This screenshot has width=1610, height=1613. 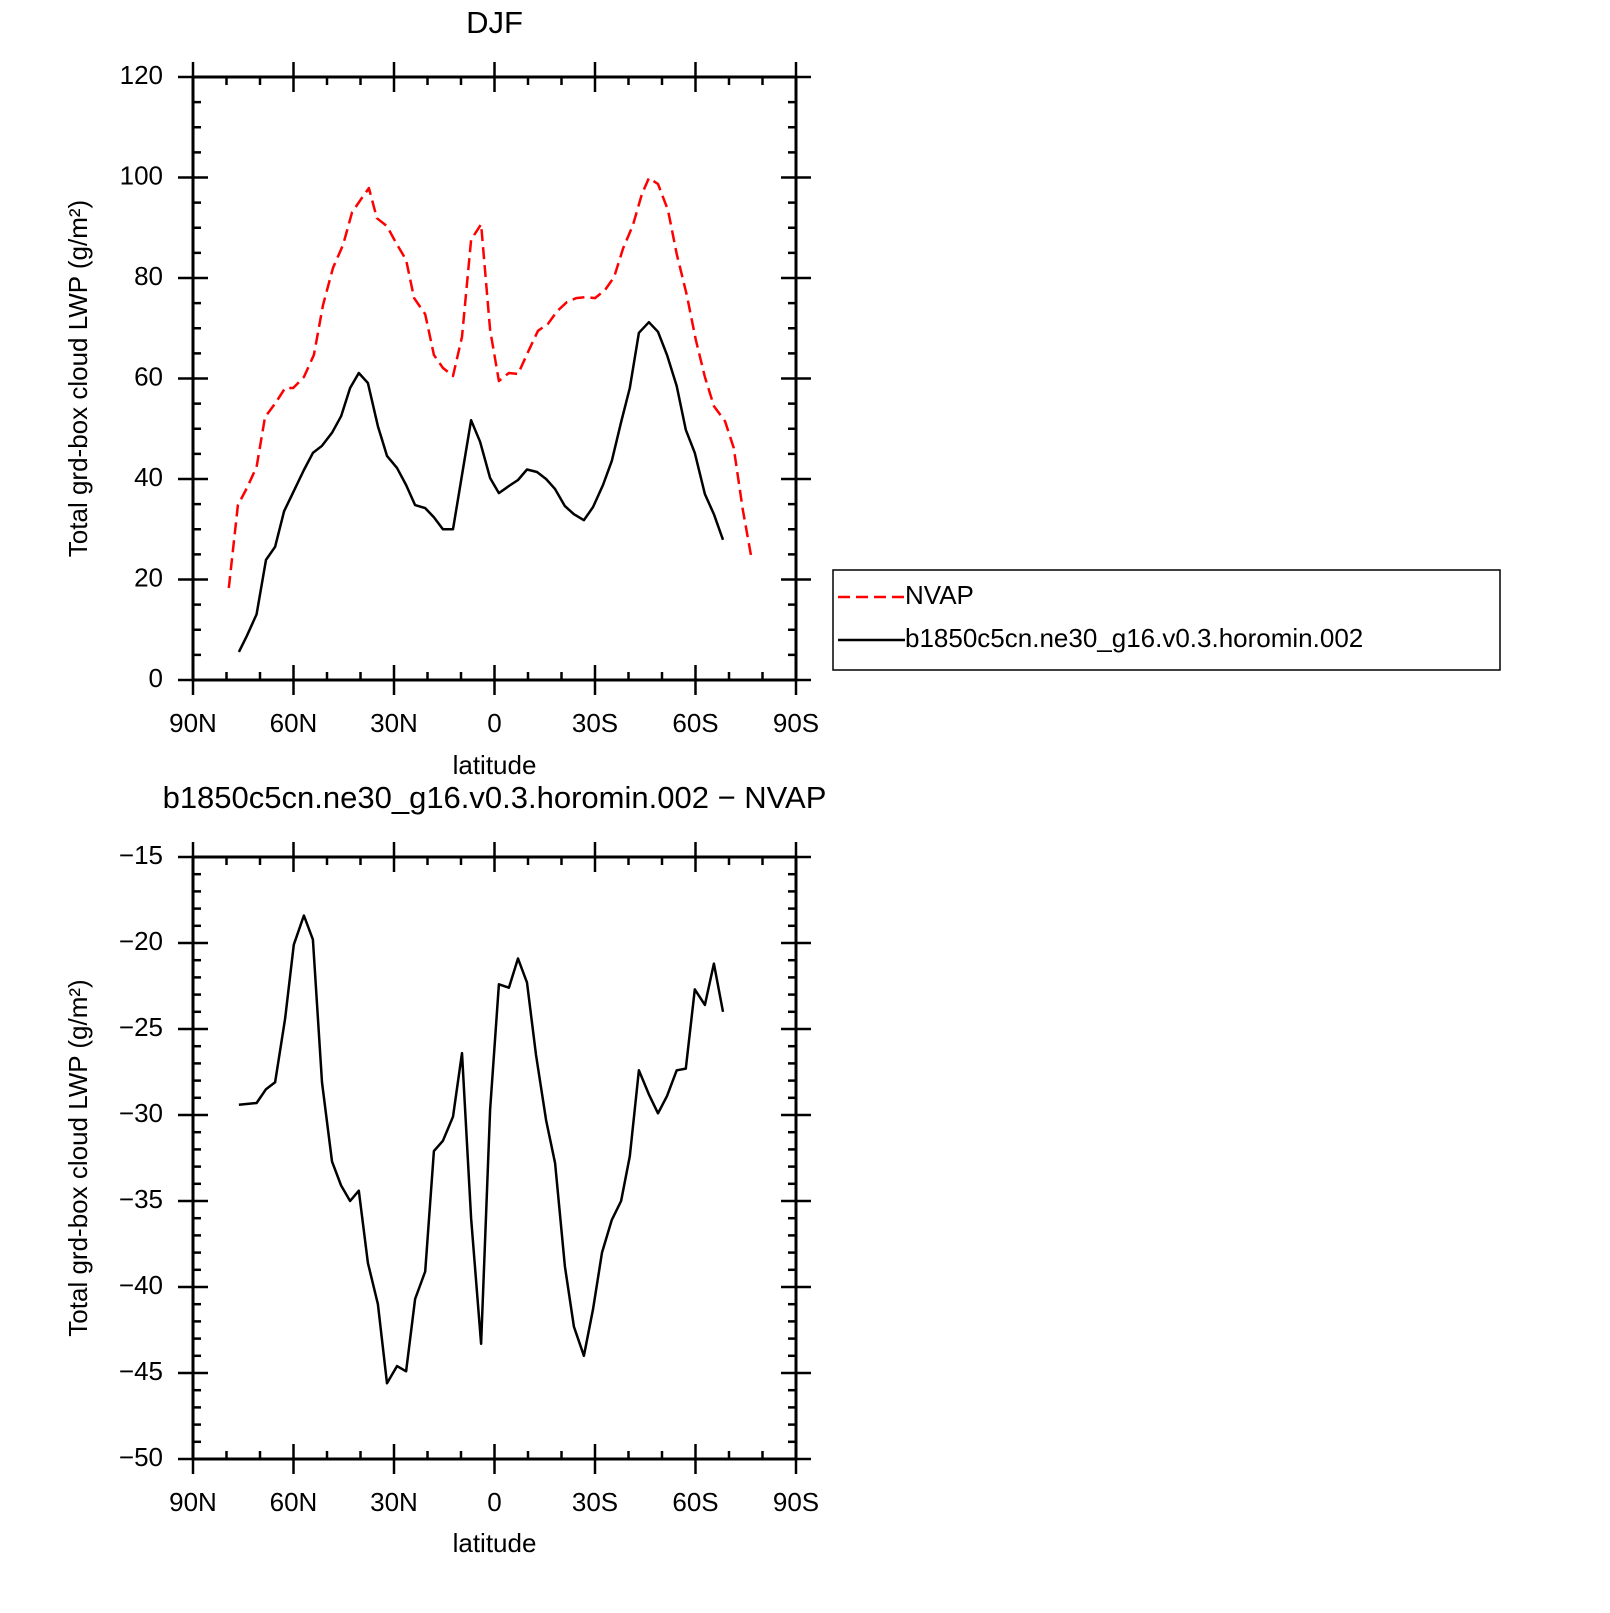 What do you see at coordinates (141, 1285) in the screenshot?
I see `y-tick-label: −40` at bounding box center [141, 1285].